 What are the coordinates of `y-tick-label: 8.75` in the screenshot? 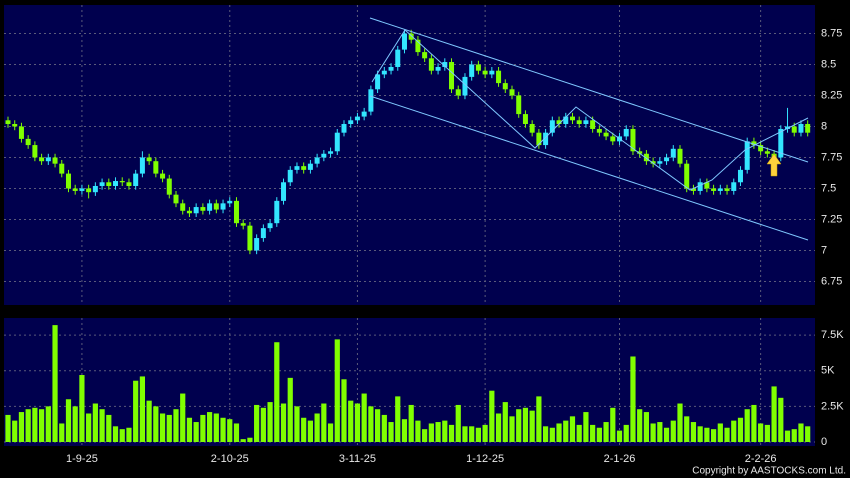 It's located at (831, 33).